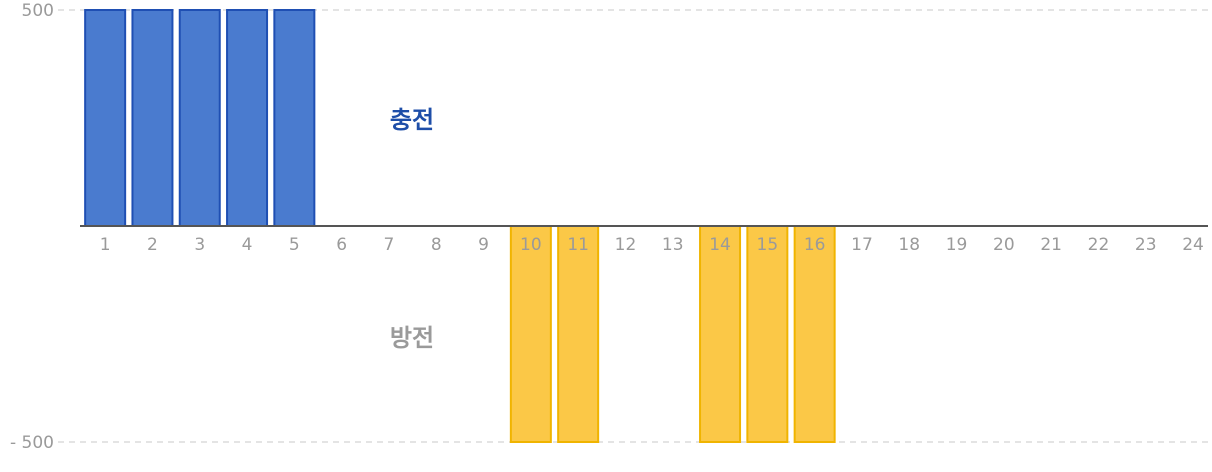  What do you see at coordinates (1099, 245) in the screenshot?
I see `x-tick-label: 22` at bounding box center [1099, 245].